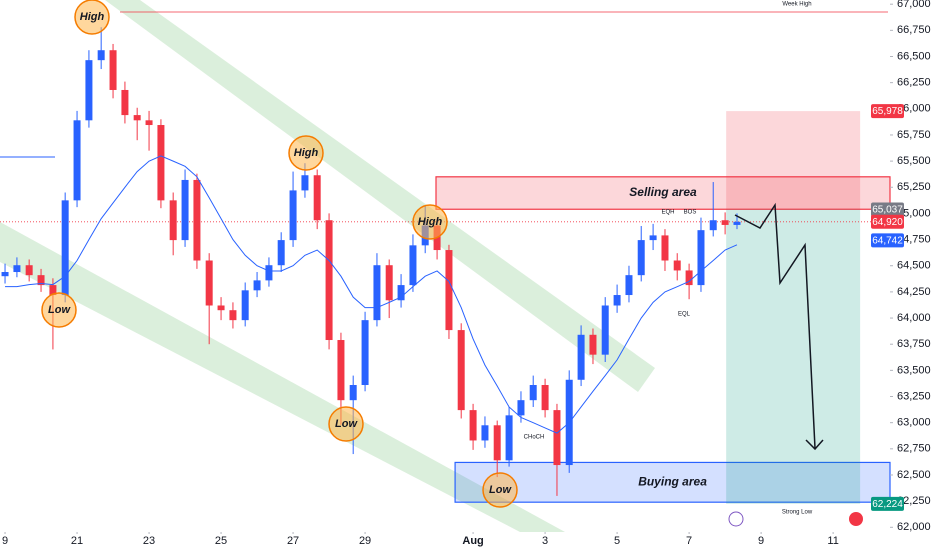  What do you see at coordinates (814, 445) in the screenshot?
I see `arrow-head` at bounding box center [814, 445].